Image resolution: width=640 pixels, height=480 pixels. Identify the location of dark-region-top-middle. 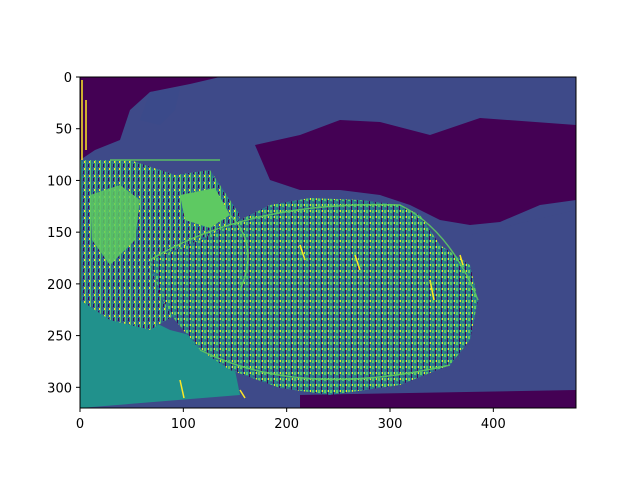
(160, 106).